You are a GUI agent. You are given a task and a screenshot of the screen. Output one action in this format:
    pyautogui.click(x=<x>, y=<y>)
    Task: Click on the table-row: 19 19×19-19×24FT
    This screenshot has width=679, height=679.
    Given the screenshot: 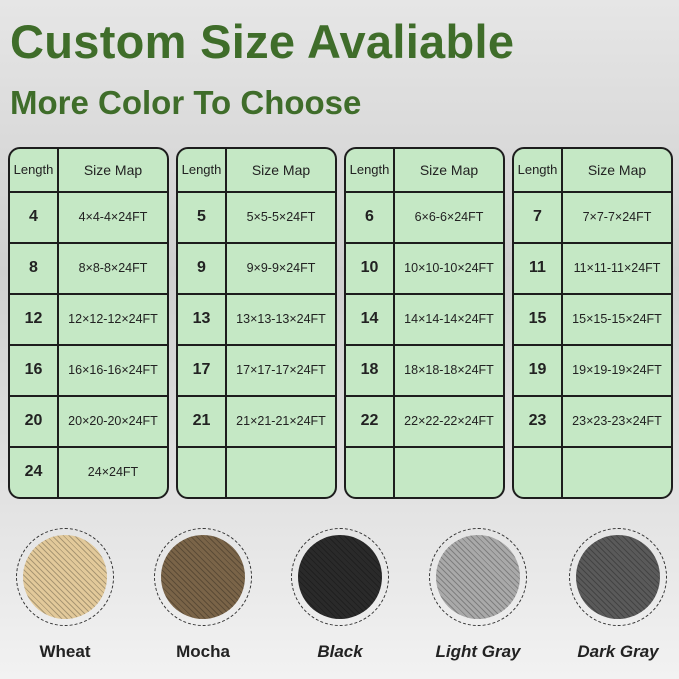 What is the action you would take?
    pyautogui.click(x=592, y=369)
    